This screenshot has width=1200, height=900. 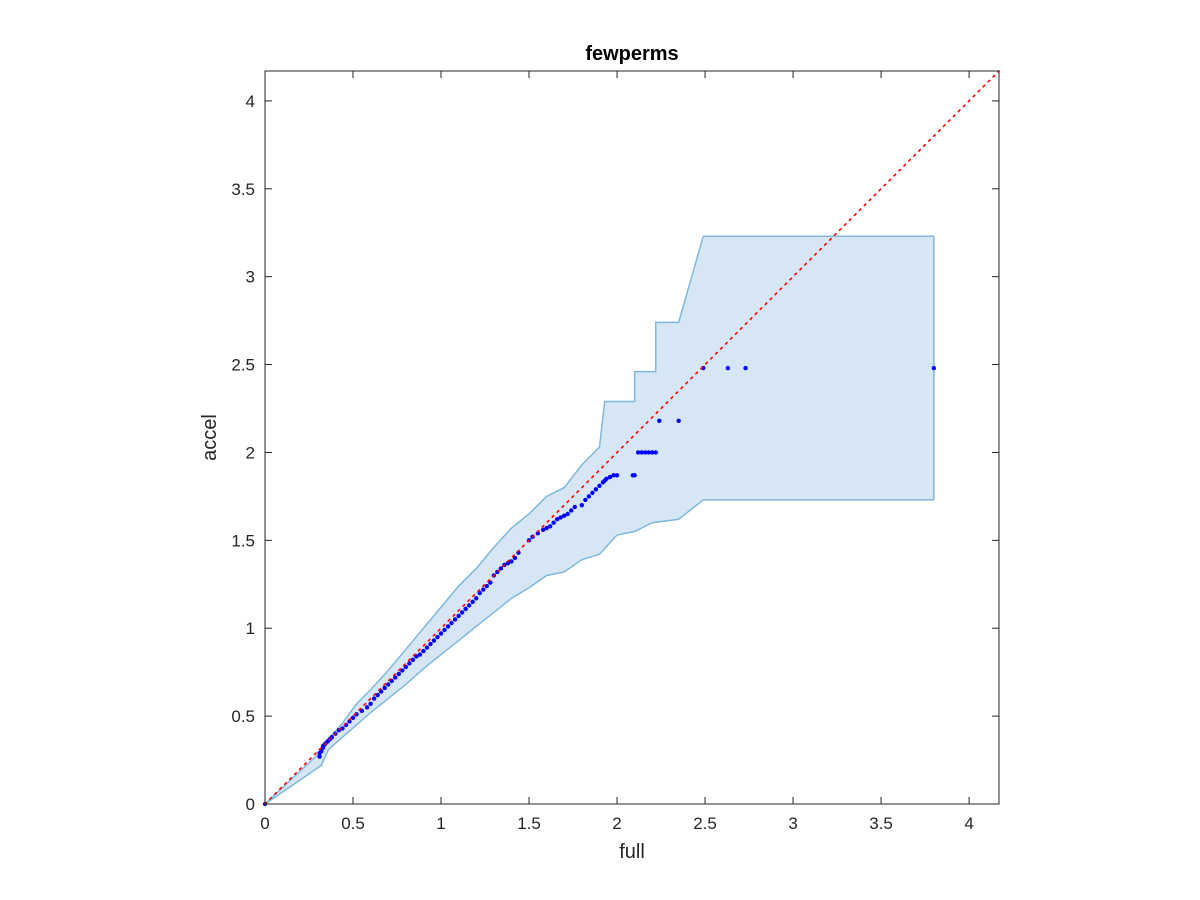 What do you see at coordinates (792, 823) in the screenshot?
I see `x-tick-label: 3` at bounding box center [792, 823].